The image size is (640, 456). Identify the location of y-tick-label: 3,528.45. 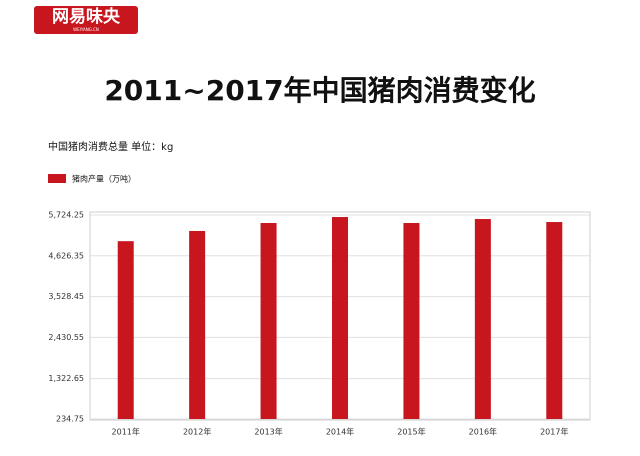
(66, 296).